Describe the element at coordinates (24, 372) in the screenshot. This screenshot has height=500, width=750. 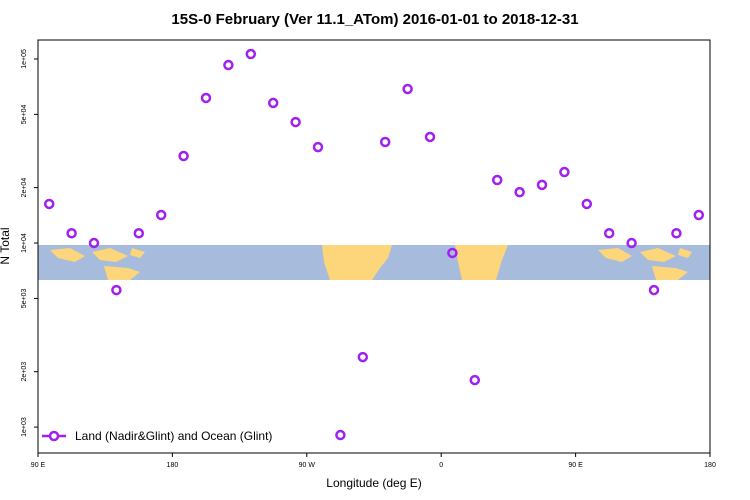
I see `y-tick-label: 2e+03` at that location.